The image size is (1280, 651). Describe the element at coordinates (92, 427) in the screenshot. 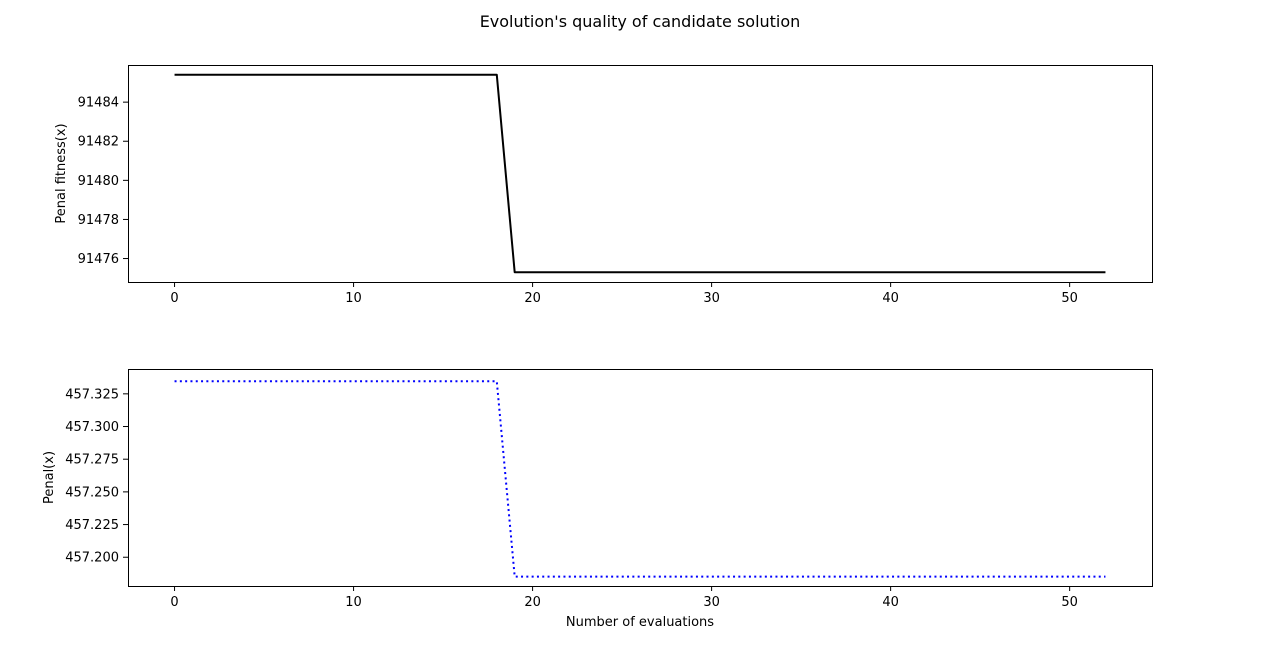

I see `y-tick-label: 457.300` at that location.